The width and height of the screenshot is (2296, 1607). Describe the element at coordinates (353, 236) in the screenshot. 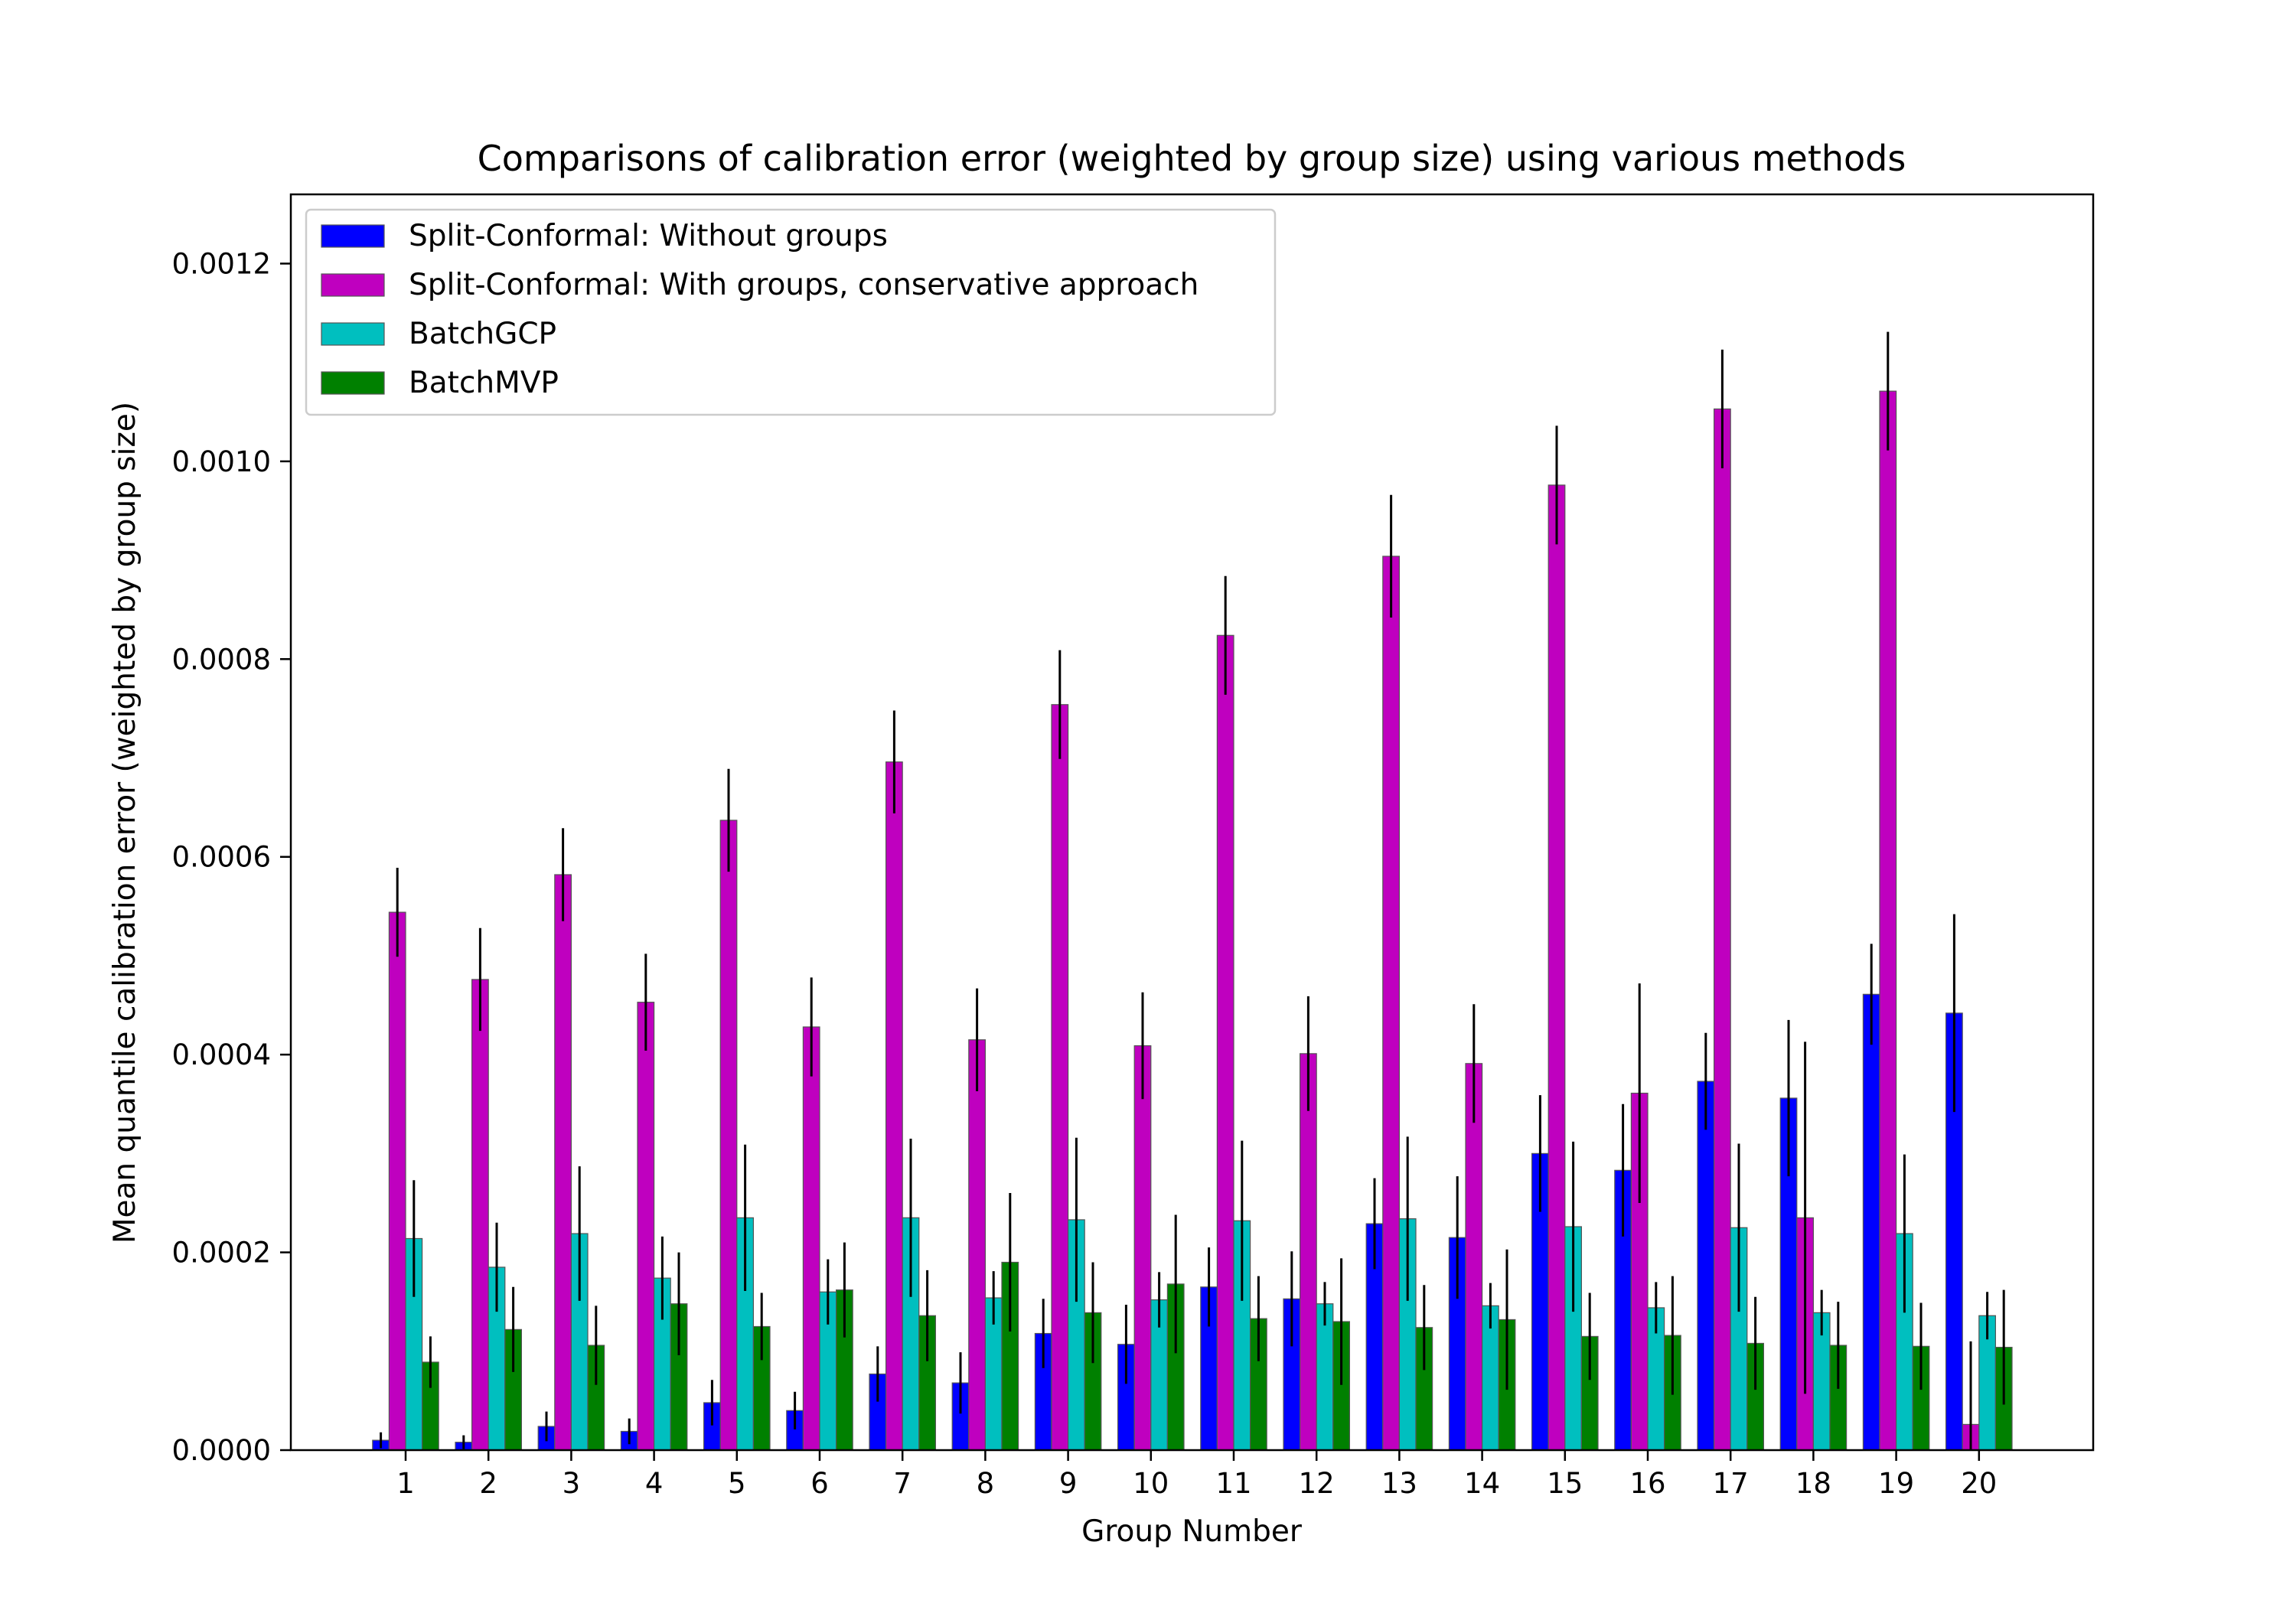

I see `legend-swatch-series1` at that location.